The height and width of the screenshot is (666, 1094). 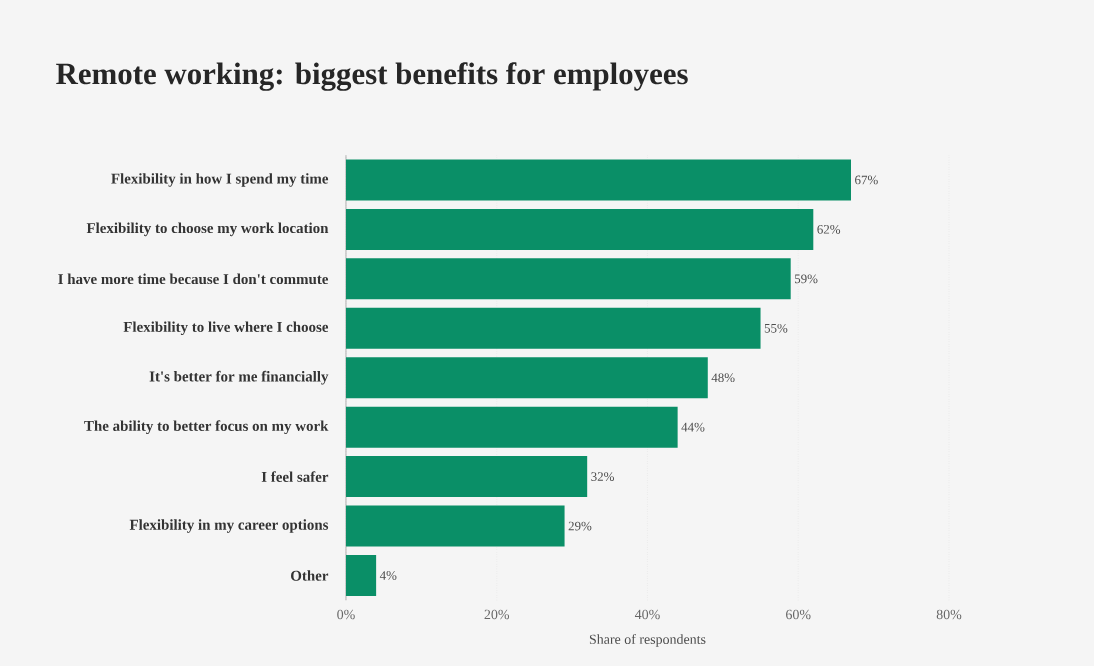 What do you see at coordinates (647, 614) in the screenshot?
I see `x-tick-label: 40%` at bounding box center [647, 614].